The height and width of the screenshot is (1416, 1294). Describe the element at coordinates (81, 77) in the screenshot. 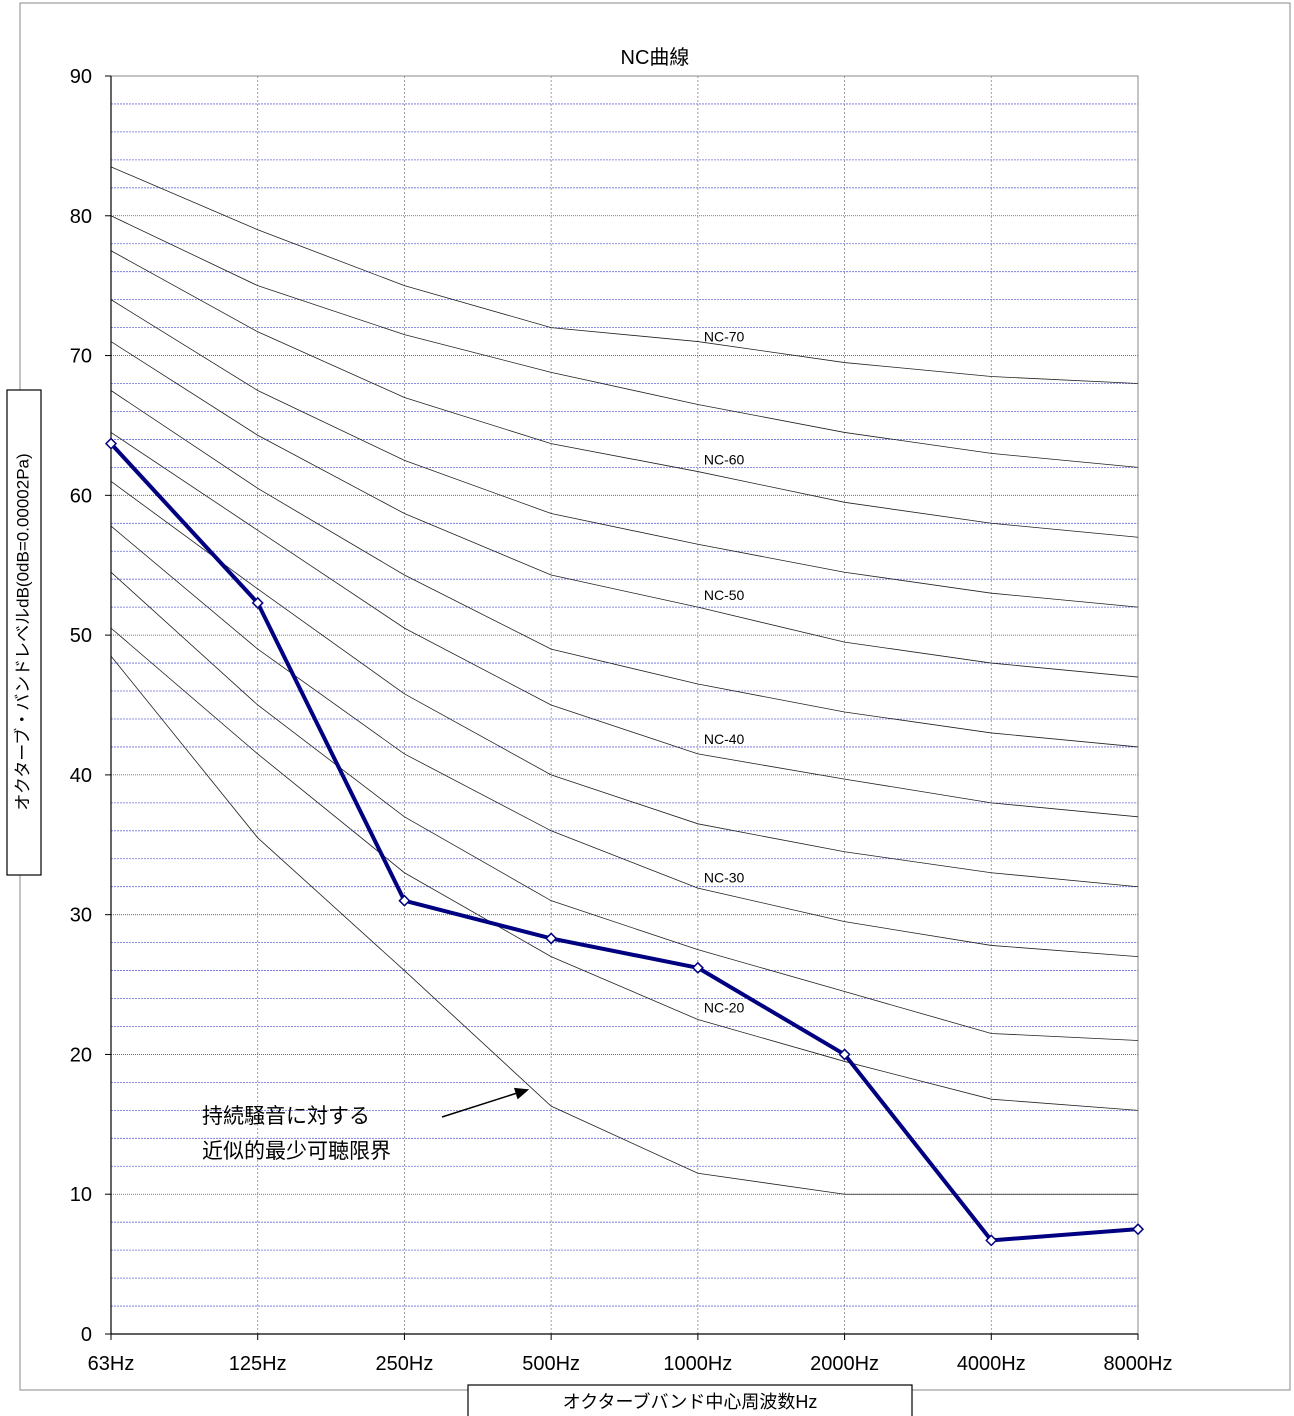

I see `y-tick-label: 90` at that location.